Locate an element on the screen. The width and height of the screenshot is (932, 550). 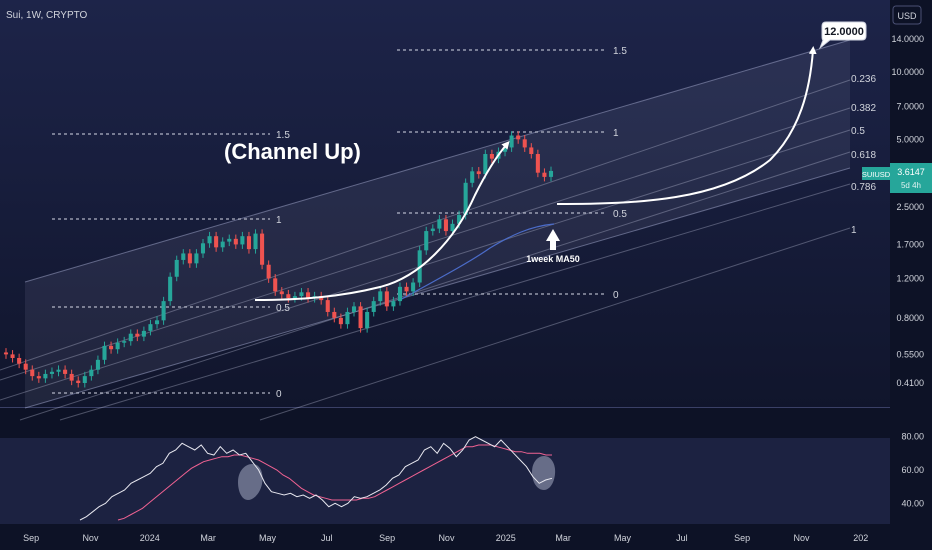
current-price-tag: SUIUSD 3.6147 5d 4h is located at coordinates (897, 178).